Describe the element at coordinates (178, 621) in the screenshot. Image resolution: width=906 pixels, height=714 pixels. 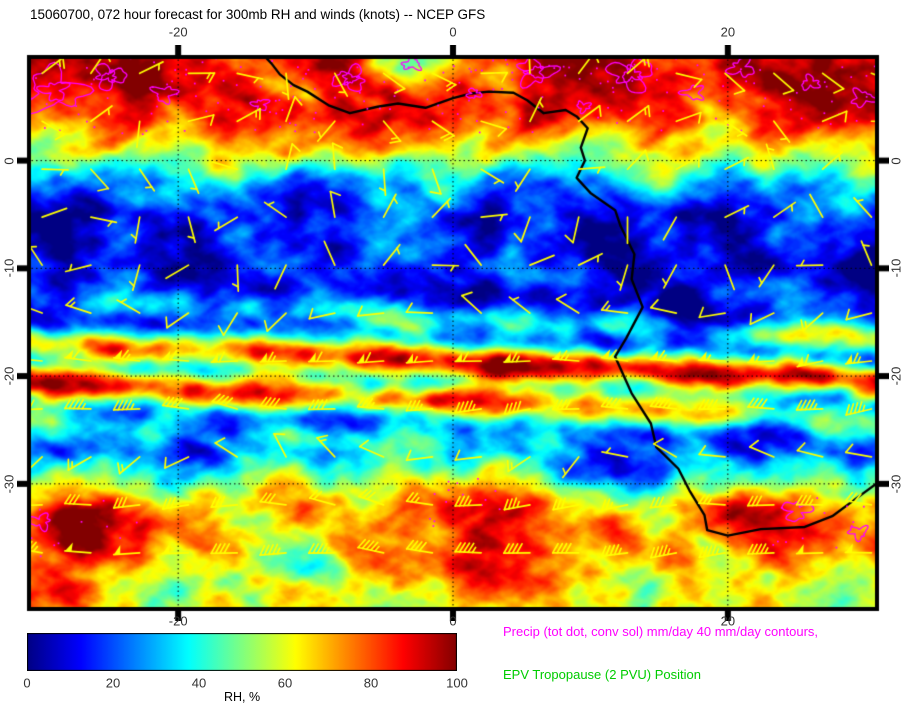
I see `lon-tick-label-bottom: -20` at that location.